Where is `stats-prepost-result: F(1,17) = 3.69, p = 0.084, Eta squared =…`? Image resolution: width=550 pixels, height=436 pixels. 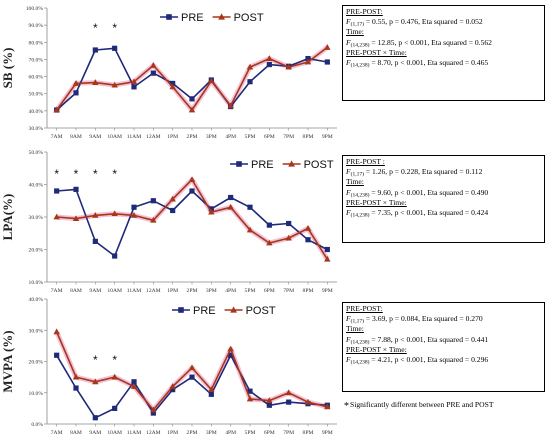 stats-prepost-result: F(1,17) = 3.69, p = 0.084, Eta squared =… is located at coordinates (414, 319).